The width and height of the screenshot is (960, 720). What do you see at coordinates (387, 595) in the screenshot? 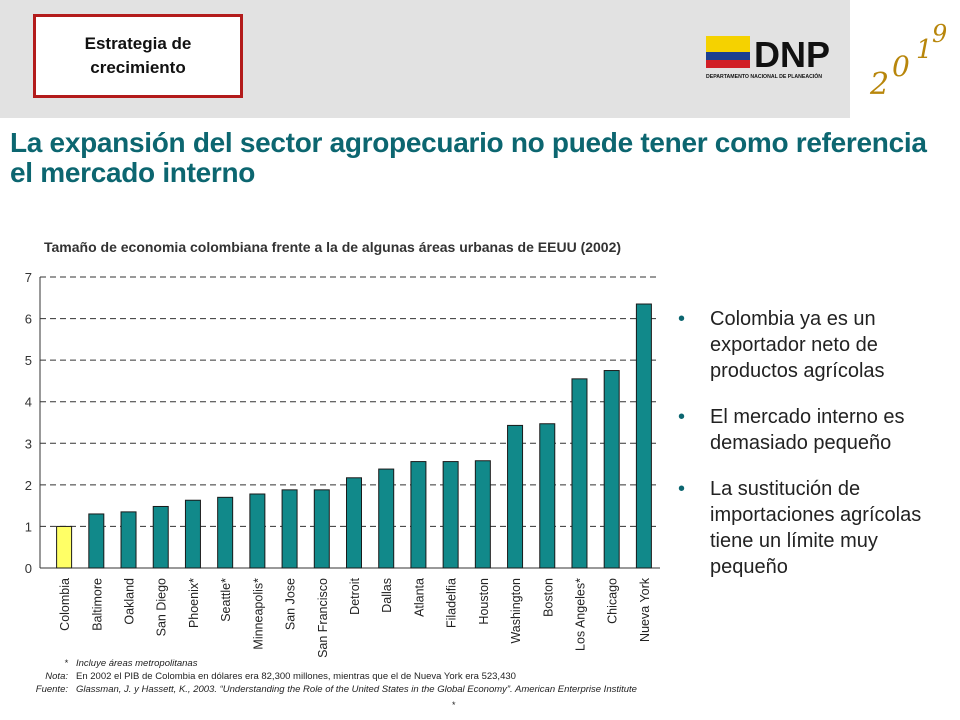
I see `x-tick-label: Dallas` at bounding box center [387, 595].